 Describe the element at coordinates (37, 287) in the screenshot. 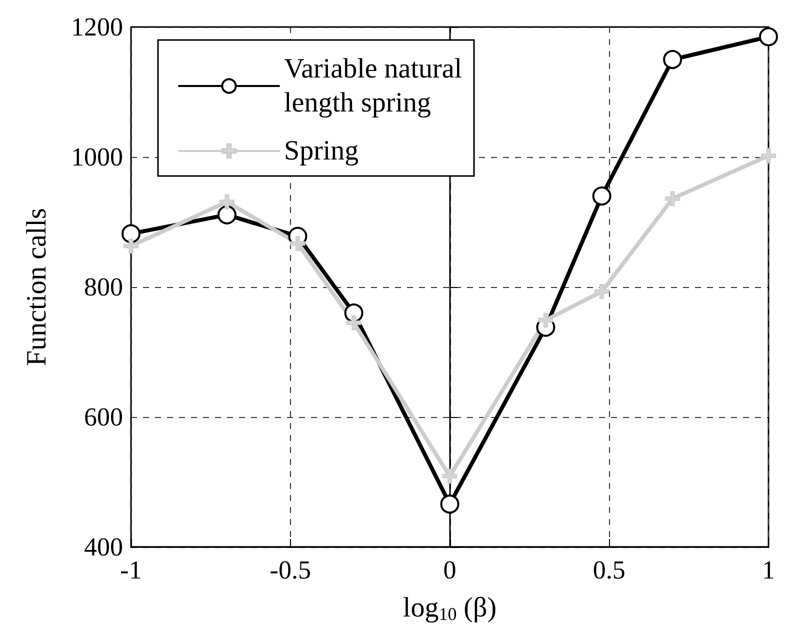

I see `y-axis-title: Function calls` at that location.